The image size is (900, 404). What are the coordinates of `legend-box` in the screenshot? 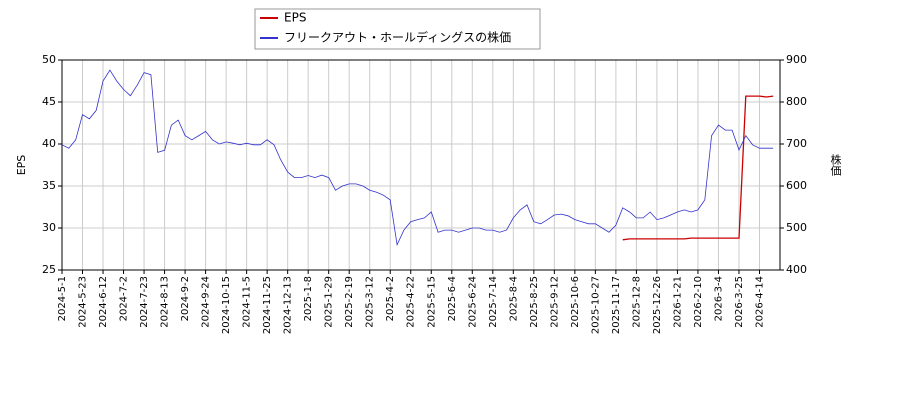 It's located at (397, 29).